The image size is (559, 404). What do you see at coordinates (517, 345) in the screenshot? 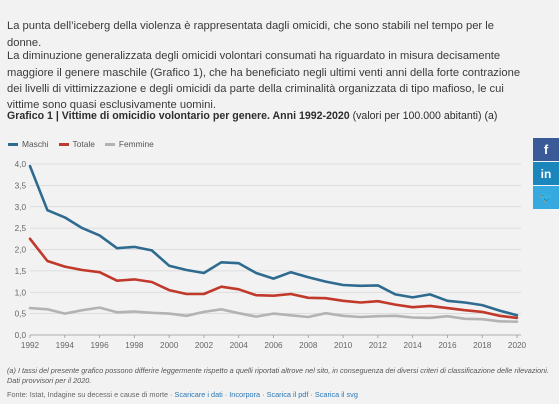
I see `x-tick-label: 2020` at bounding box center [517, 345].